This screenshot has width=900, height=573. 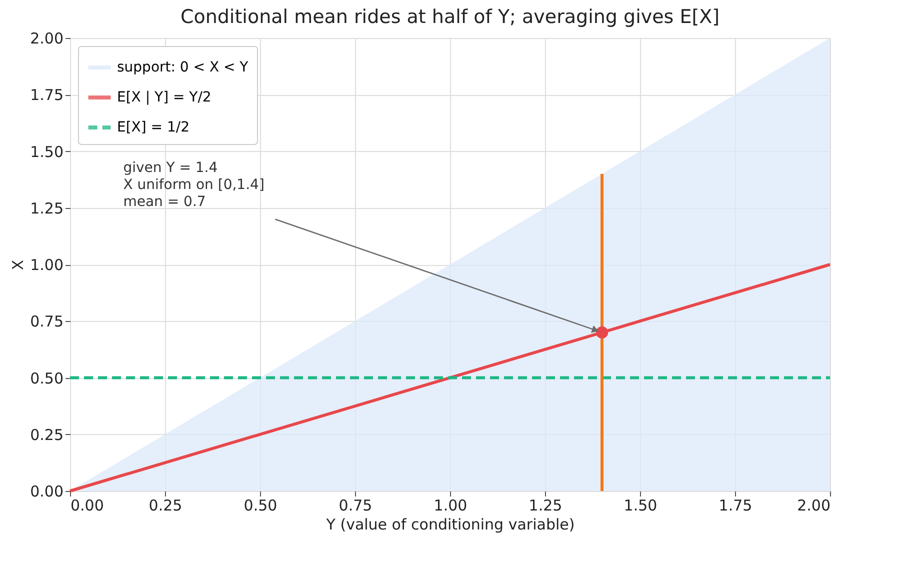 I want to click on y-axis-title: X, so click(x=18, y=265).